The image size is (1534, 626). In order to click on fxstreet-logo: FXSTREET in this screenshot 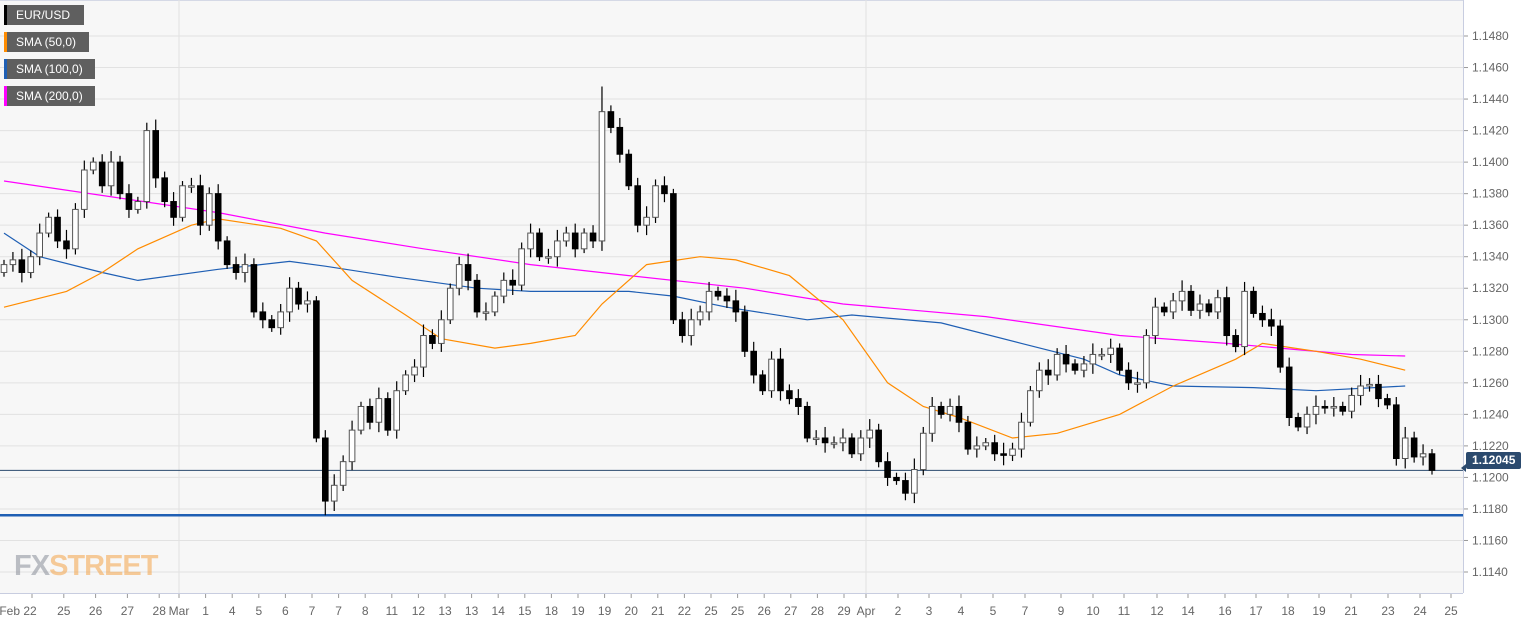, I will do `click(86, 566)`.